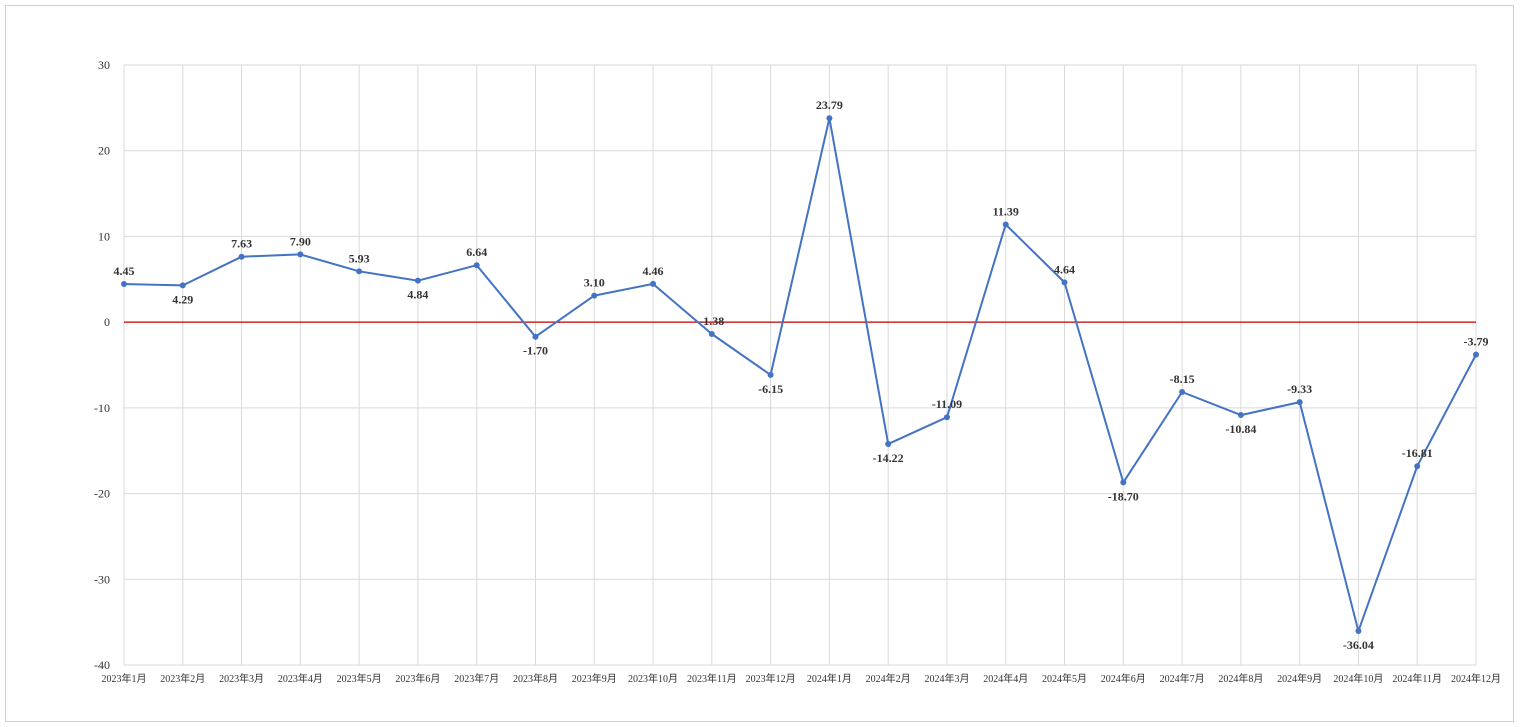  What do you see at coordinates (1182, 678) in the screenshot?
I see `x-tick-label: 2024年7月` at bounding box center [1182, 678].